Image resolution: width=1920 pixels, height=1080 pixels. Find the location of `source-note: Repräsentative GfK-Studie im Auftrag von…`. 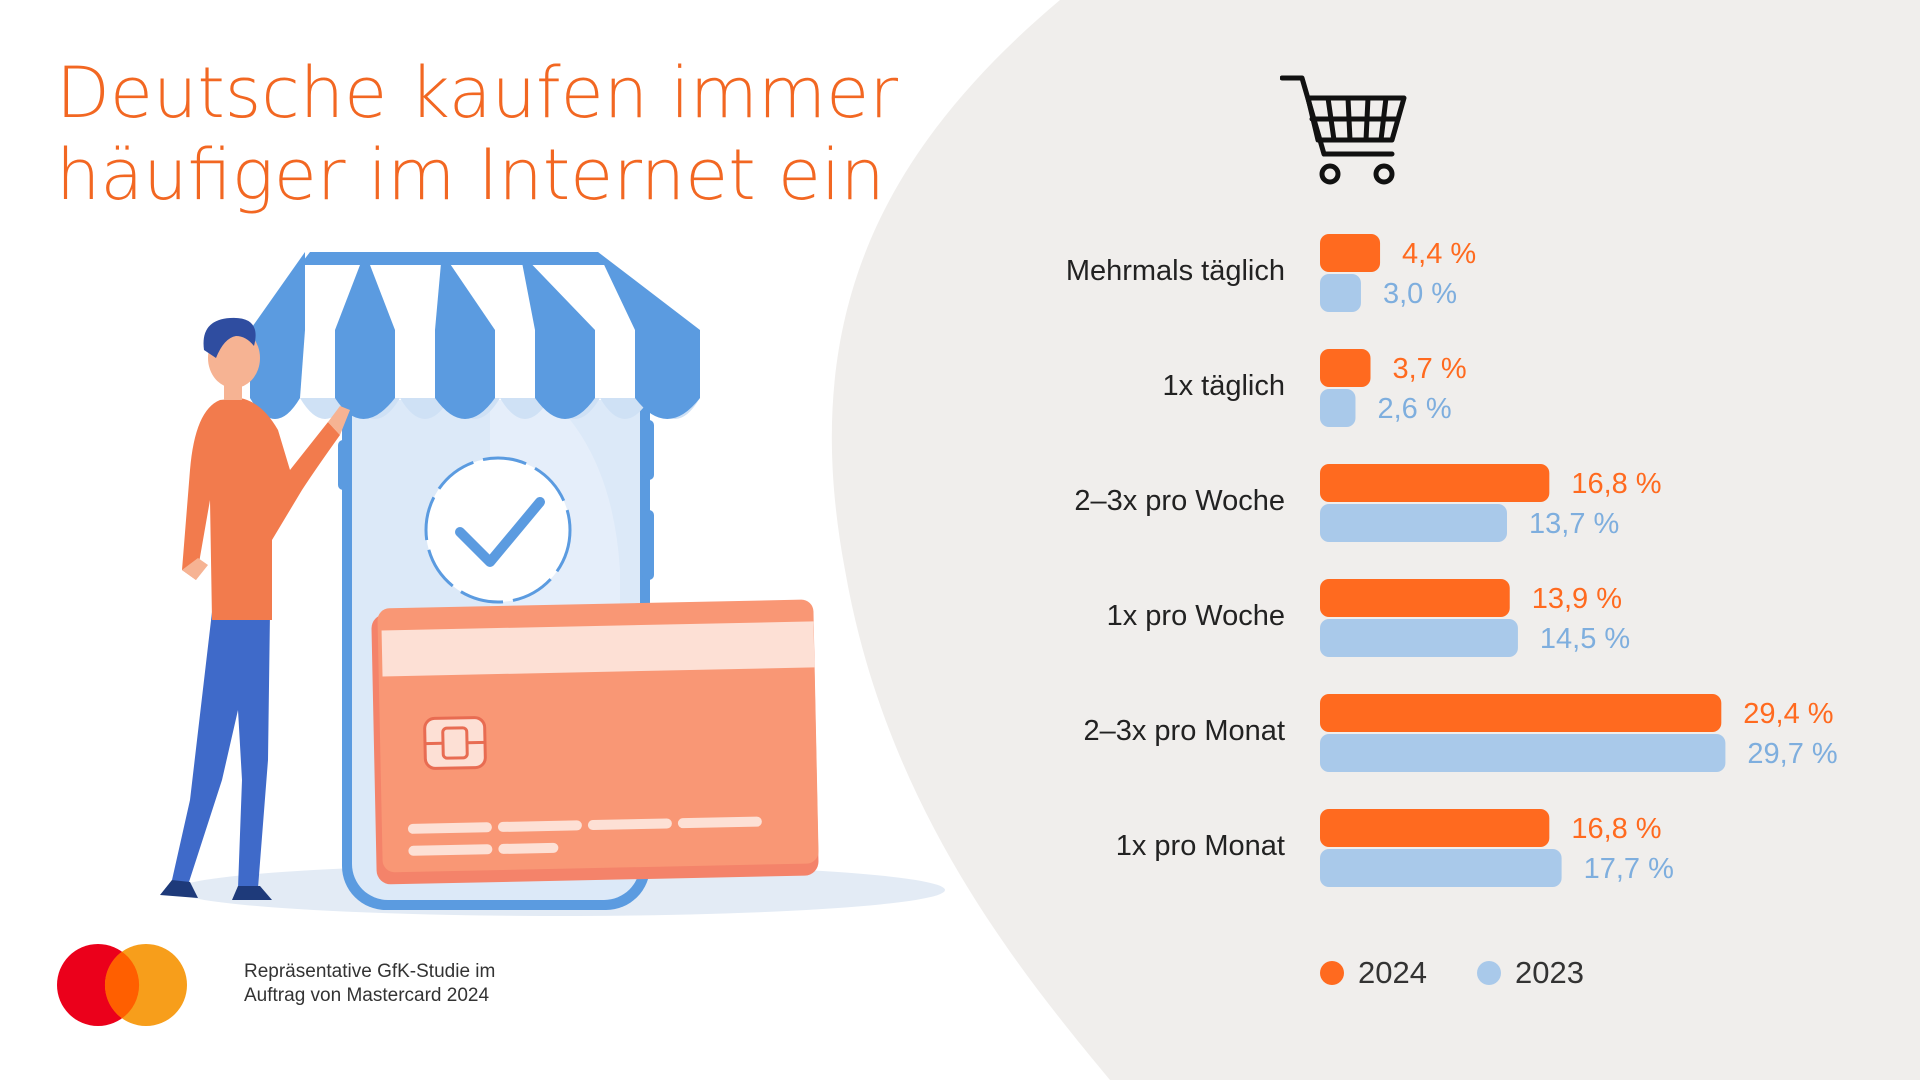

source-note: Repräsentative GfK-Studie im Auftrag von… is located at coordinates (369, 984).